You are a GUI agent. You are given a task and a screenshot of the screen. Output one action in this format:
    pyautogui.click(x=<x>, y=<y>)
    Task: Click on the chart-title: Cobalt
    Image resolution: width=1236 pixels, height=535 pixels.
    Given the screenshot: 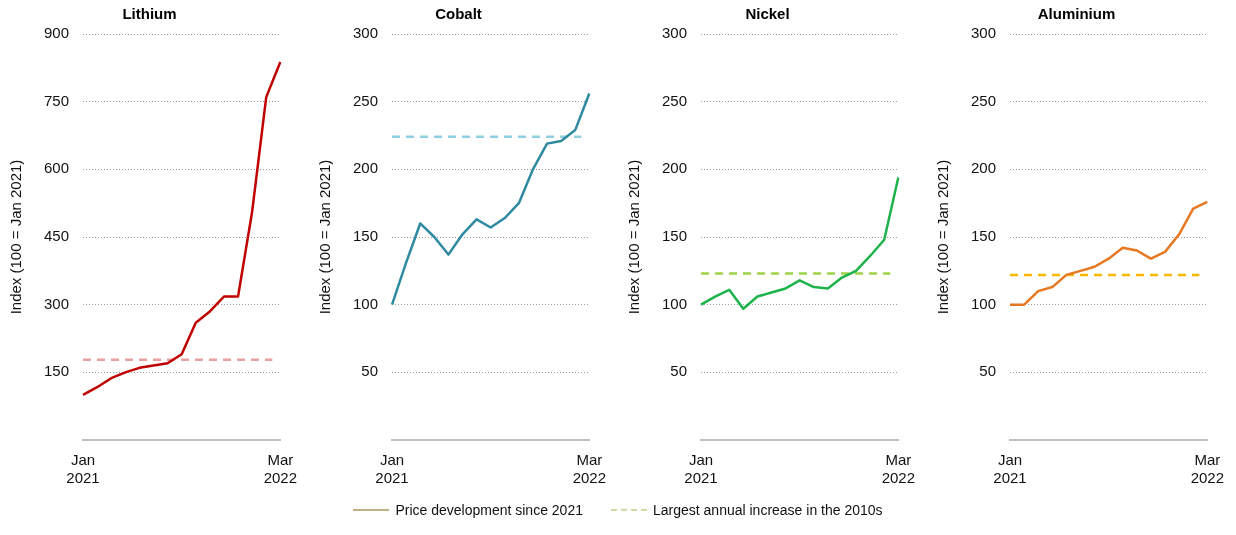 What is the action you would take?
    pyautogui.click(x=458, y=14)
    